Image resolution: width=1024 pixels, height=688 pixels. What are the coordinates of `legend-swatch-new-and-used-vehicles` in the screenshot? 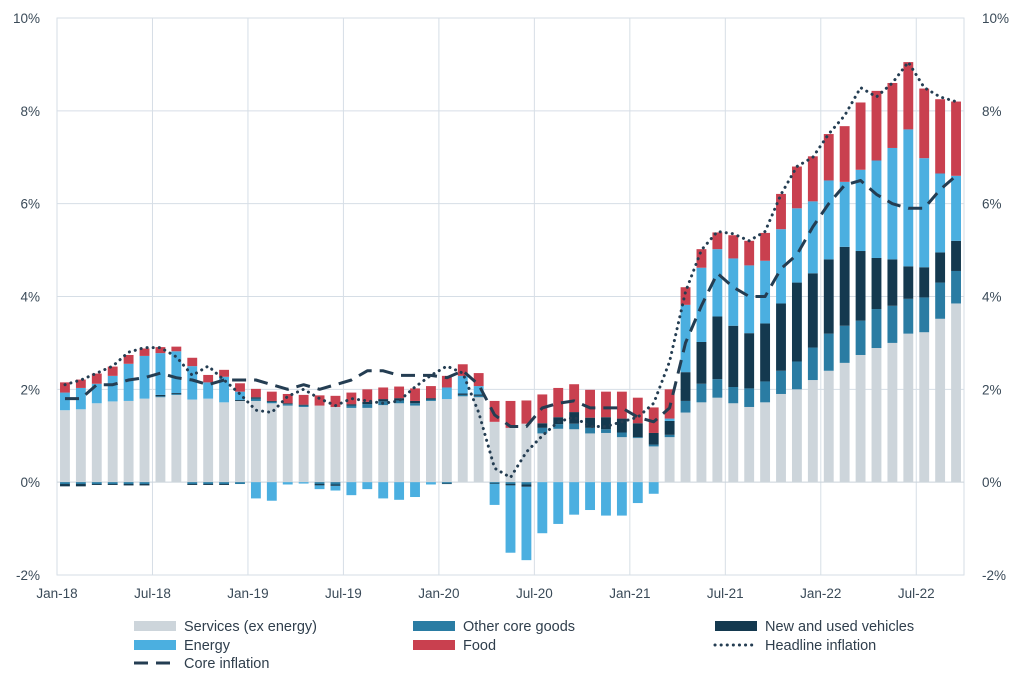 It's located at (736, 626).